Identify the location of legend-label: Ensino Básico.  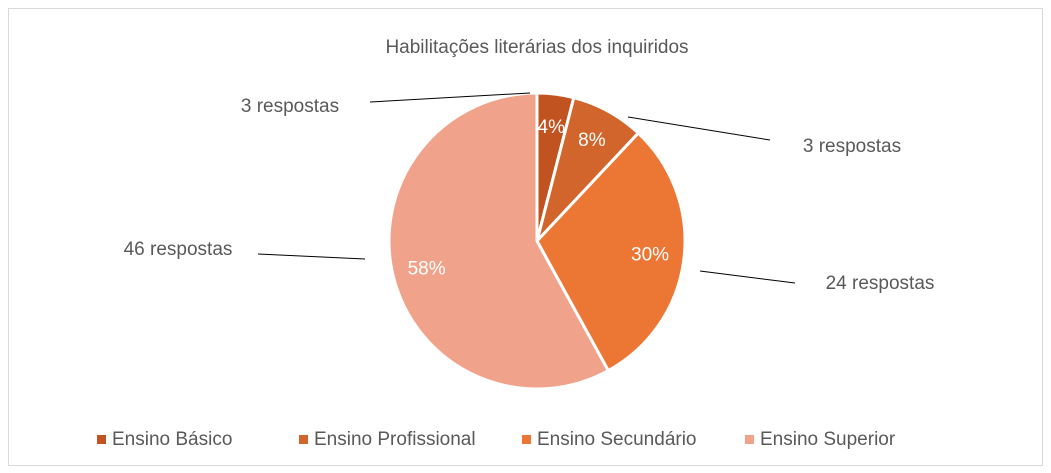
(172, 439).